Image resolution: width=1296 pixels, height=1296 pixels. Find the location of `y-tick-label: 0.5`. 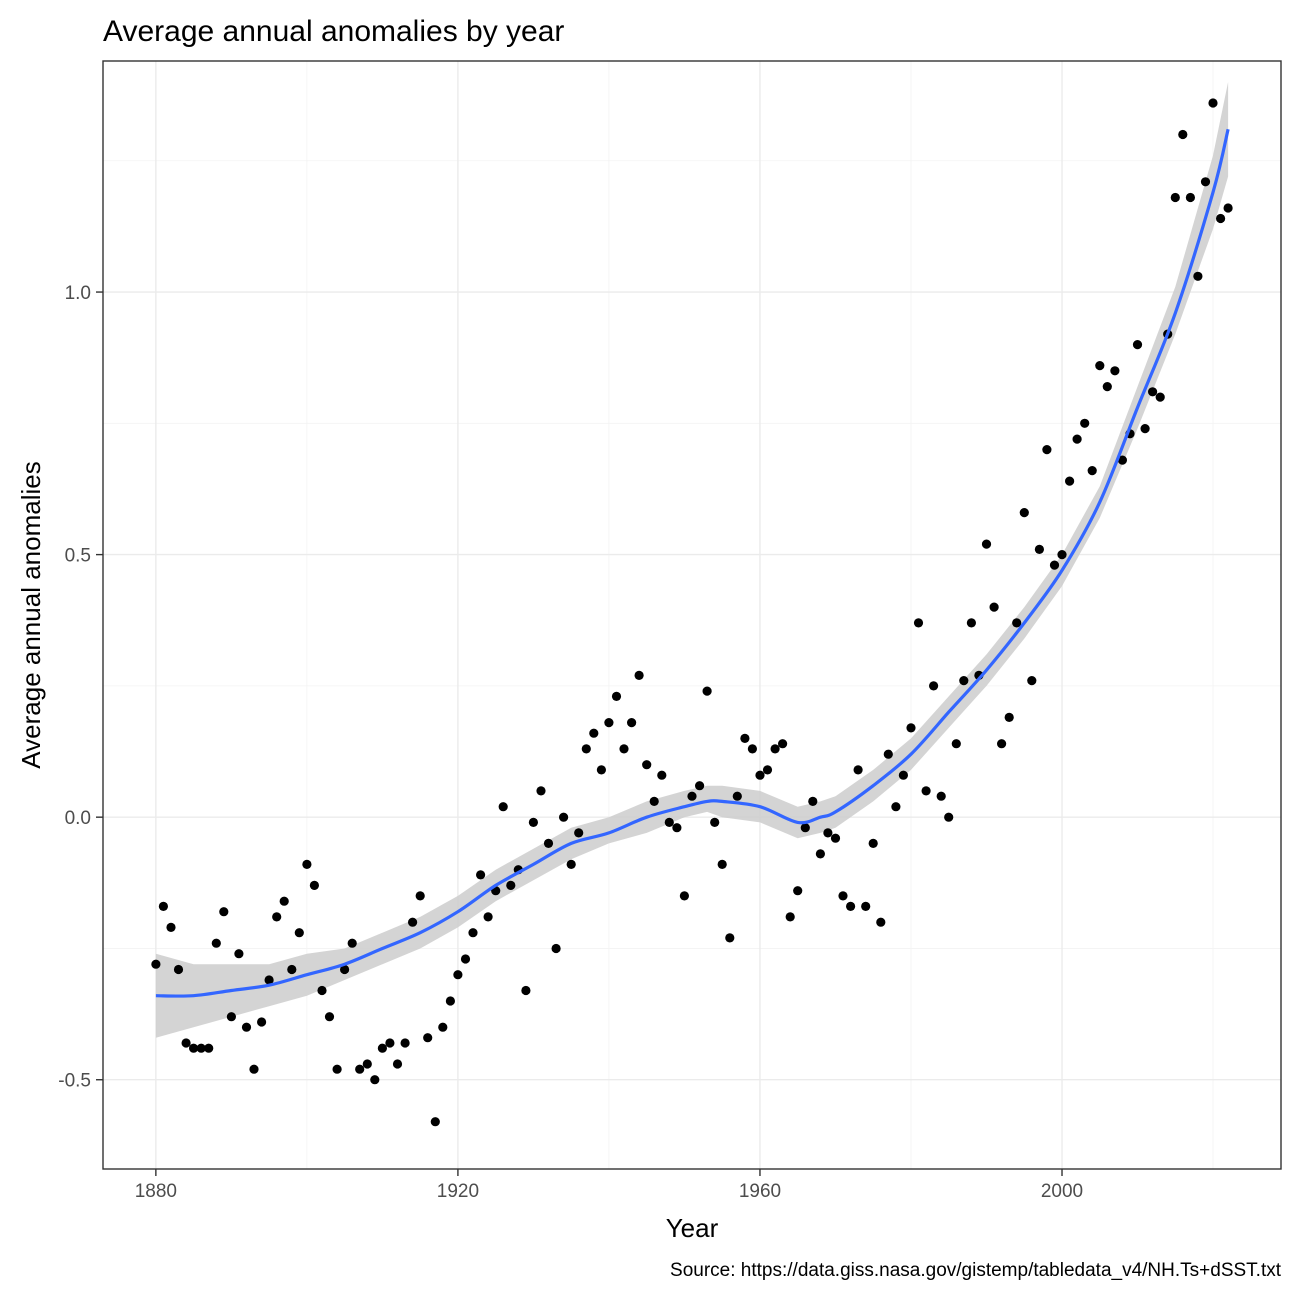

y-tick-label: 0.5 is located at coordinates (78, 556).